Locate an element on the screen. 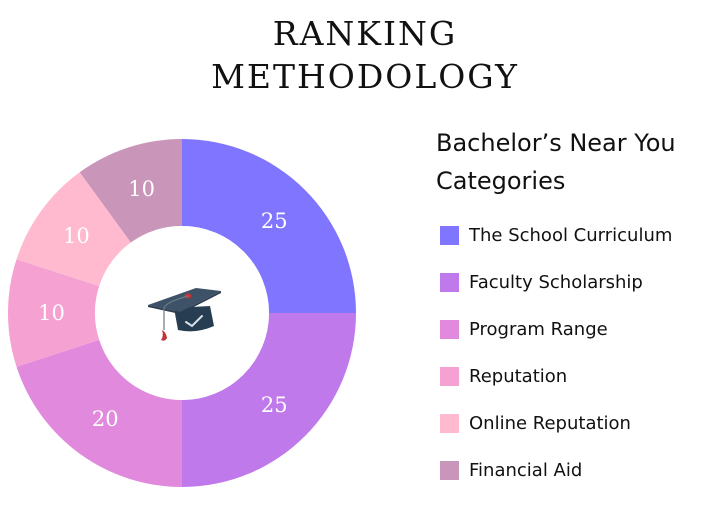  legend-item-reputation: Reputation is located at coordinates (578, 376).